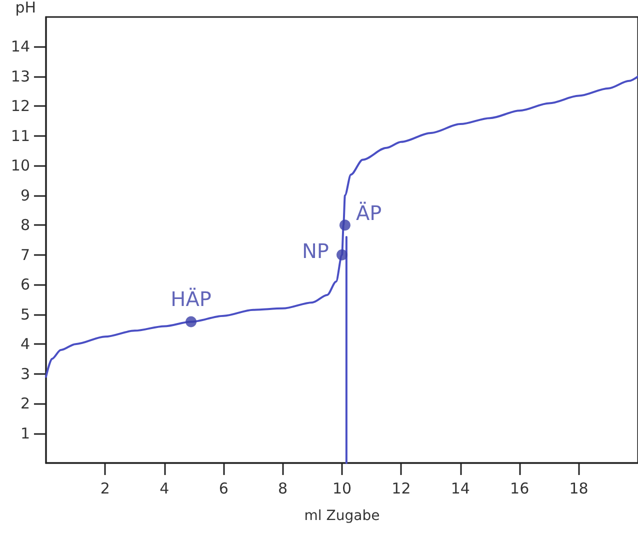 The image size is (638, 538). Describe the element at coordinates (25, 225) in the screenshot. I see `y-tick-label: 8` at that location.